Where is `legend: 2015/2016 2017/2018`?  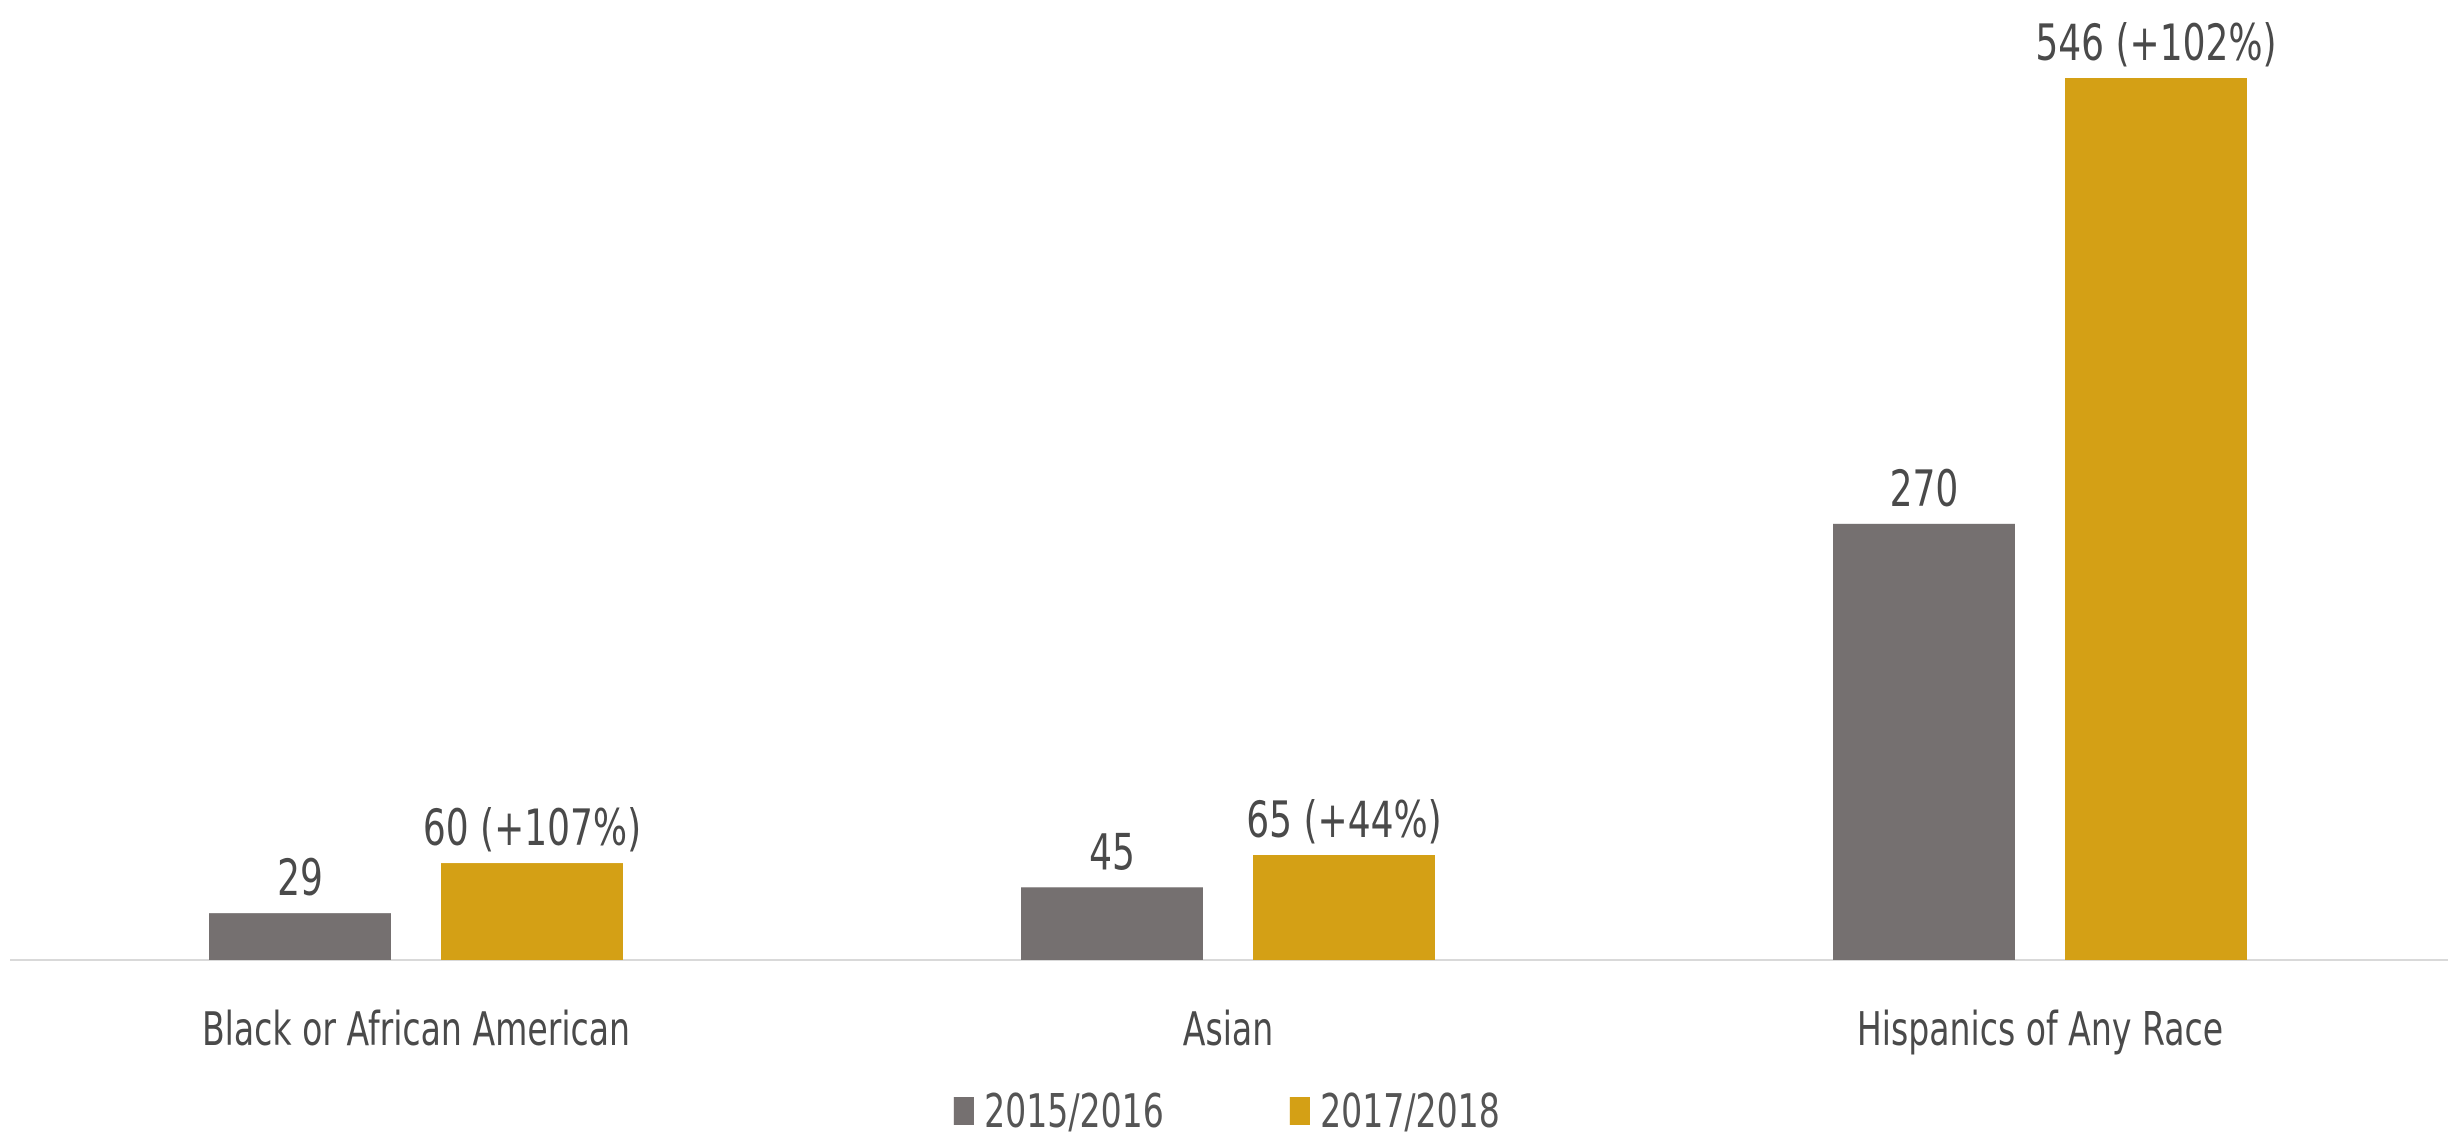 legend: 2015/2016 2017/2018 is located at coordinates (1226, 1111).